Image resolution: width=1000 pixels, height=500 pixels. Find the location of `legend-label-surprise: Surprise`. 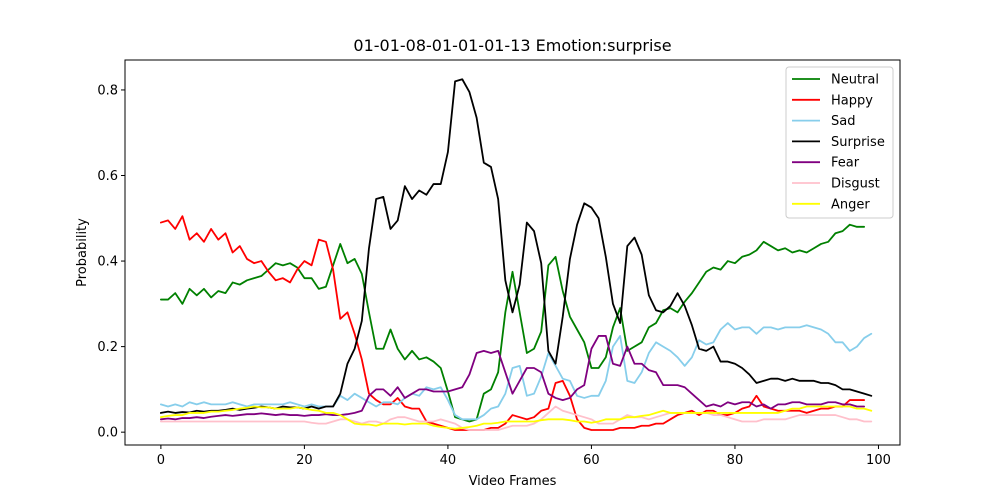

legend-label-surprise: Surprise is located at coordinates (858, 142).